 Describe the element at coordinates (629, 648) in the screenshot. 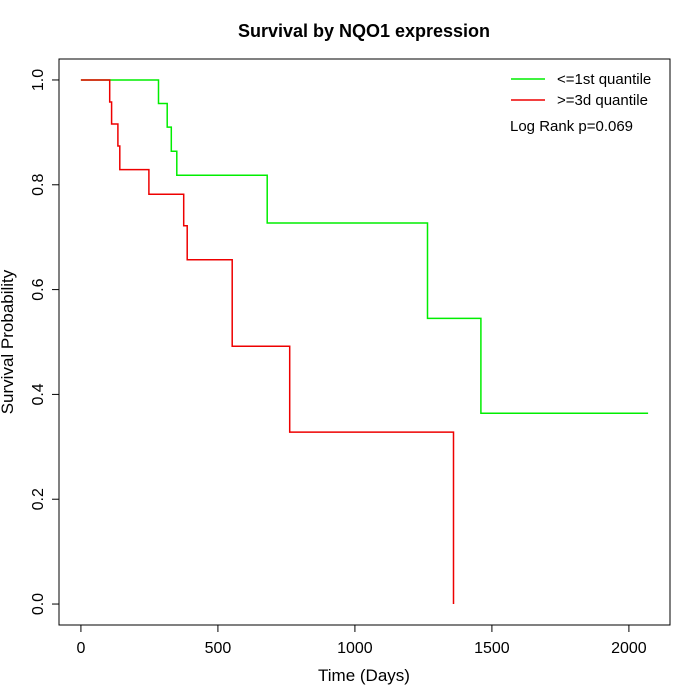

I see `x-tick-label: 2000` at that location.